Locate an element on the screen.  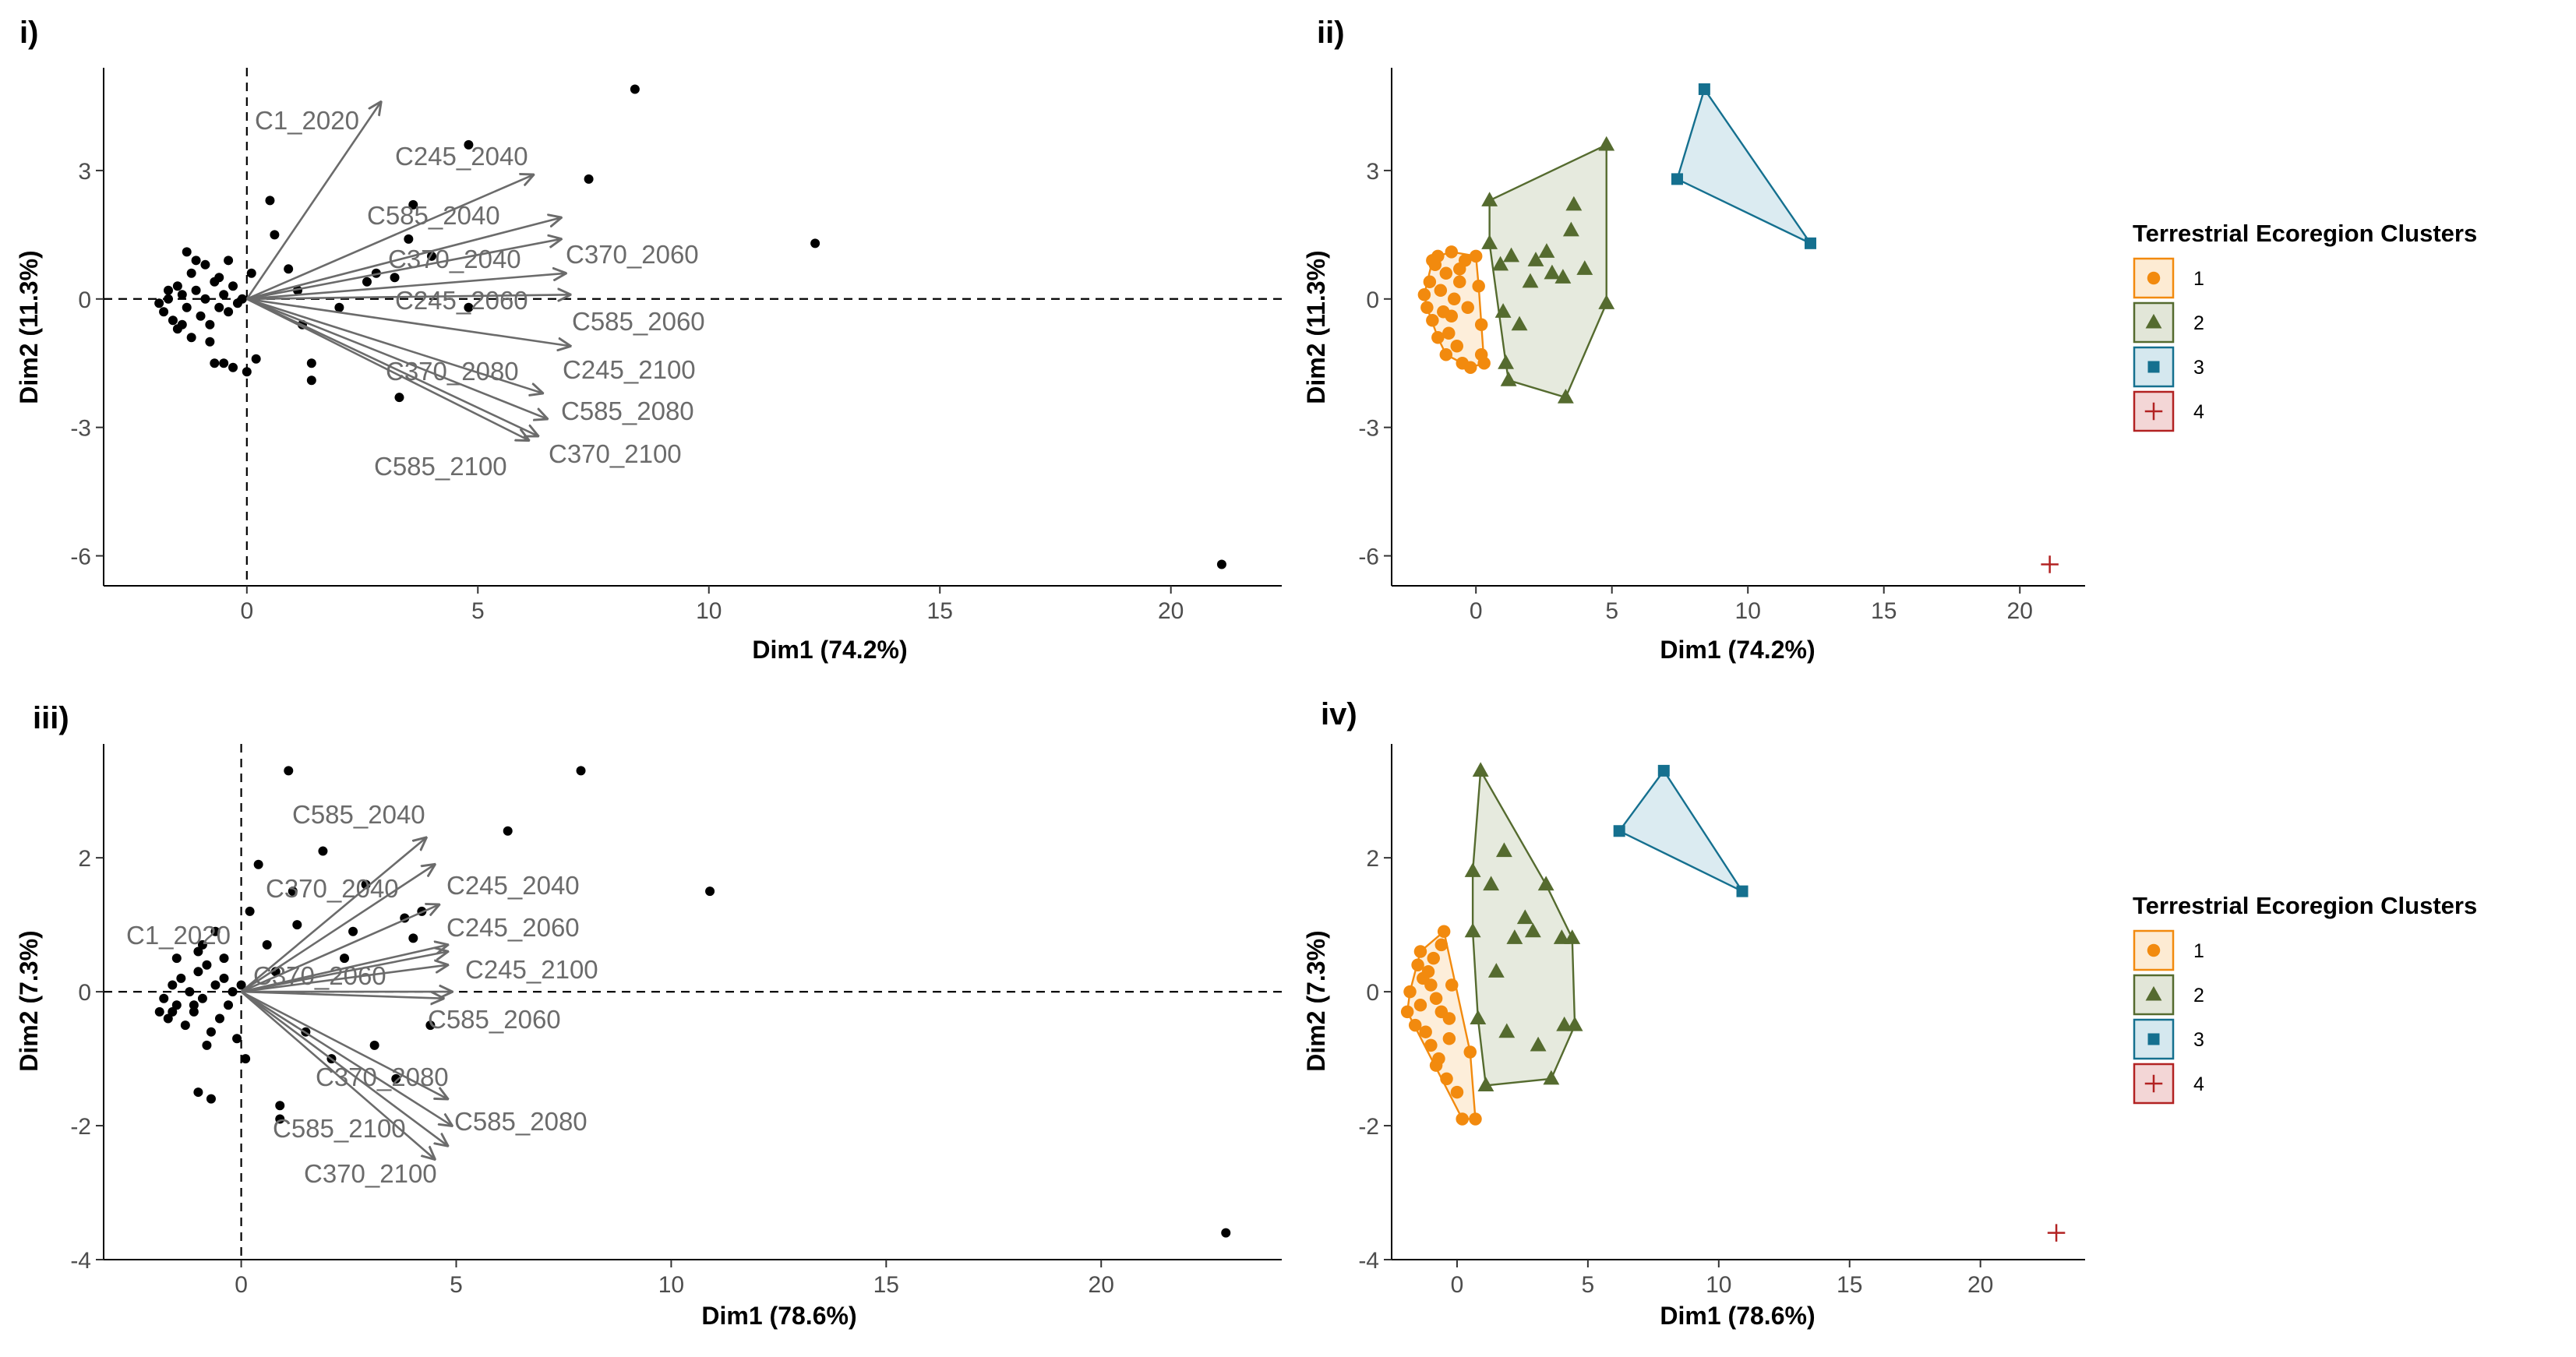
y-tick-label: -6 is located at coordinates (80, 557).